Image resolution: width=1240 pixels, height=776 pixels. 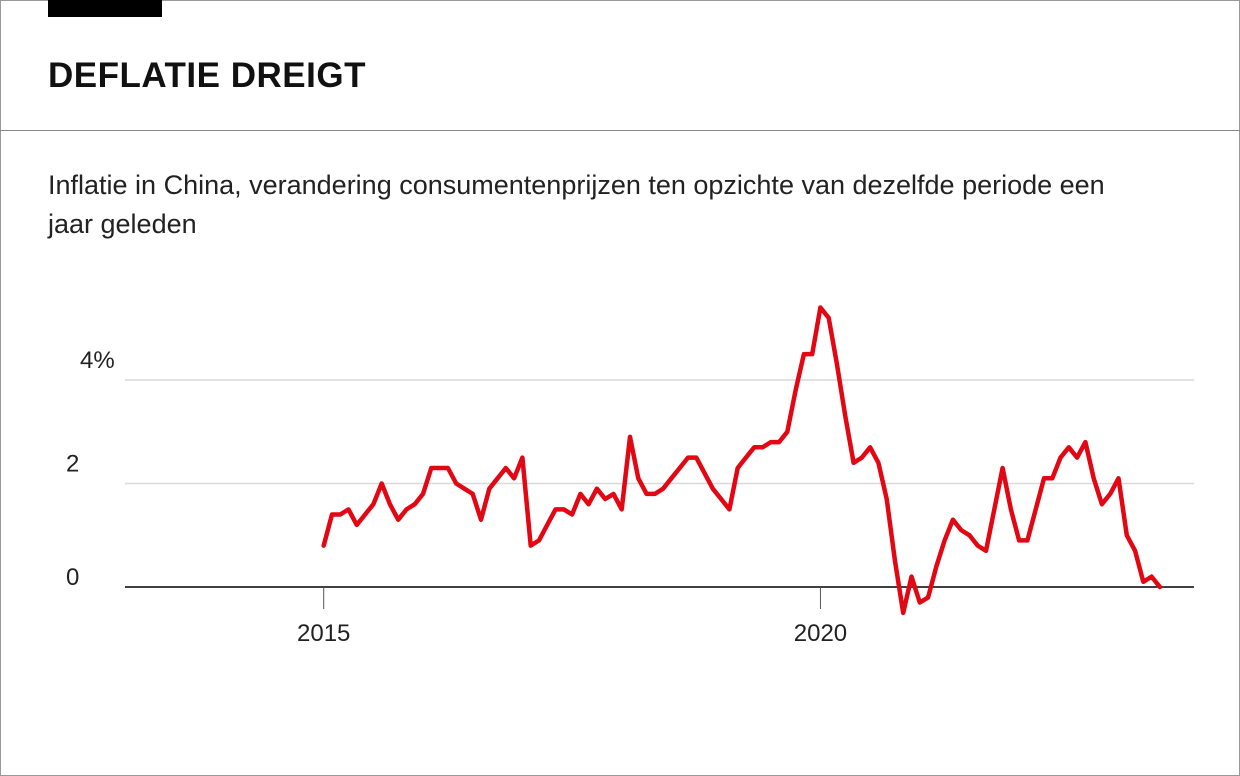 I want to click on brand-bar, so click(x=105, y=8).